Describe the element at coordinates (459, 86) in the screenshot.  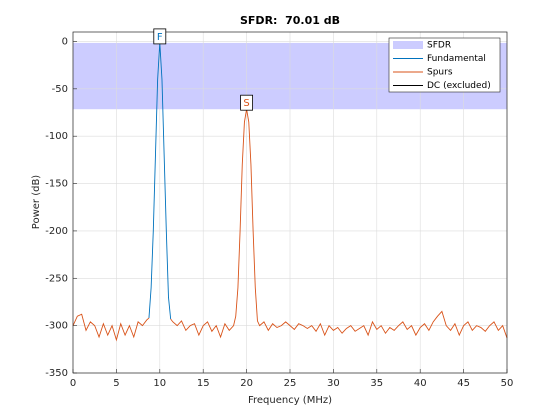
I see `legend-label: DC (excluded)` at that location.